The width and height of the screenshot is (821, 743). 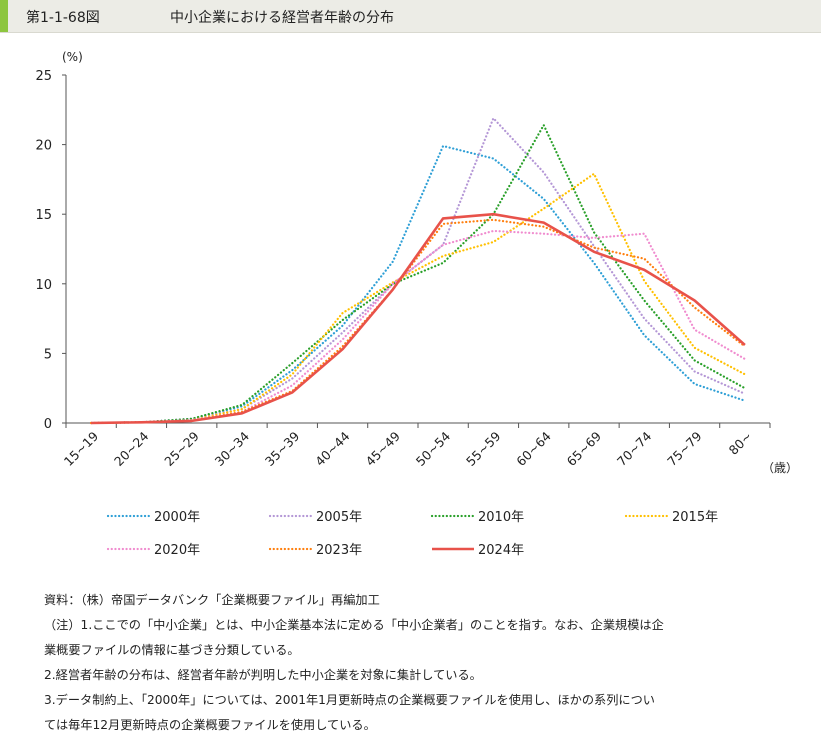 What do you see at coordinates (501, 550) in the screenshot?
I see `legend-label: 2024年` at bounding box center [501, 550].